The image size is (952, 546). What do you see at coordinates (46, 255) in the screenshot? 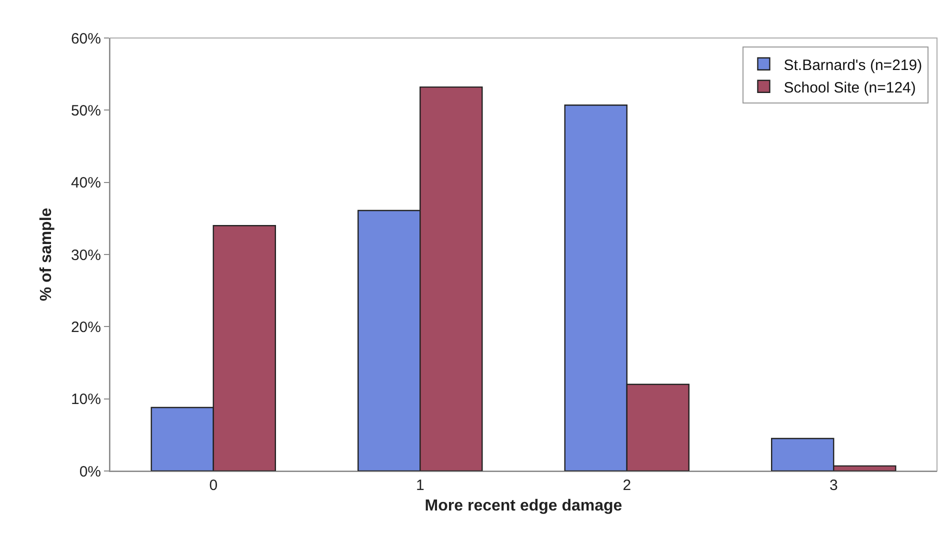
I see `y-axis-title: % of sample` at bounding box center [46, 255].